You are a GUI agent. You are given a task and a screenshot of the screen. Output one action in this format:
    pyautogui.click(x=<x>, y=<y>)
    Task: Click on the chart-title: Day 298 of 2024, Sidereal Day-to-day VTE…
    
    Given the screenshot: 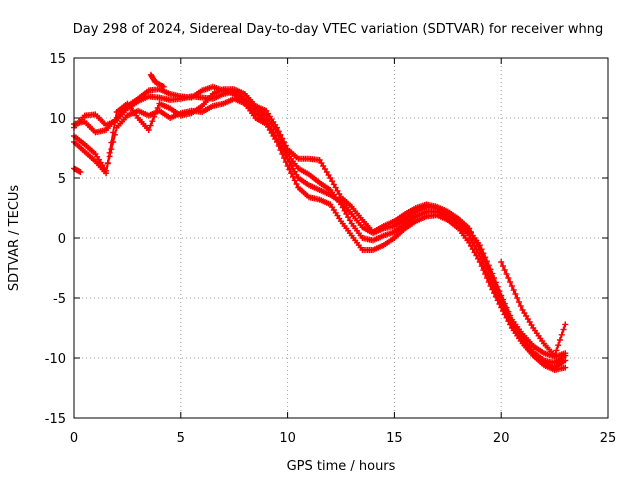 What is the action you would take?
    pyautogui.click(x=338, y=29)
    